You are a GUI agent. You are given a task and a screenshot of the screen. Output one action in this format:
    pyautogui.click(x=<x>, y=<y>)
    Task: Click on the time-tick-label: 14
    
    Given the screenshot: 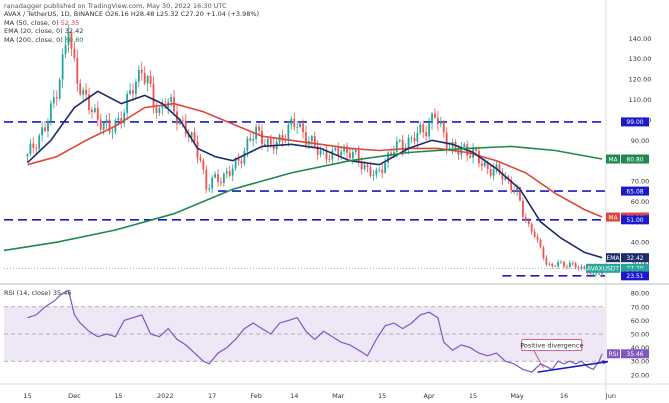 What is the action you would take?
    pyautogui.click(x=294, y=396)
    